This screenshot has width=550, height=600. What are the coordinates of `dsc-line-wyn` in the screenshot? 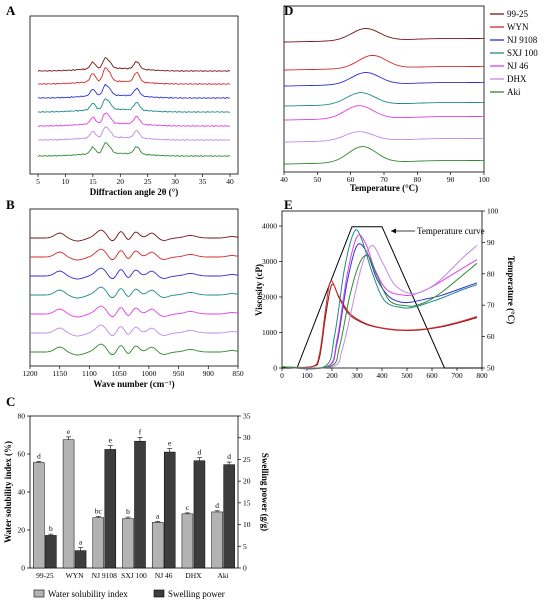 It's located at (384, 62).